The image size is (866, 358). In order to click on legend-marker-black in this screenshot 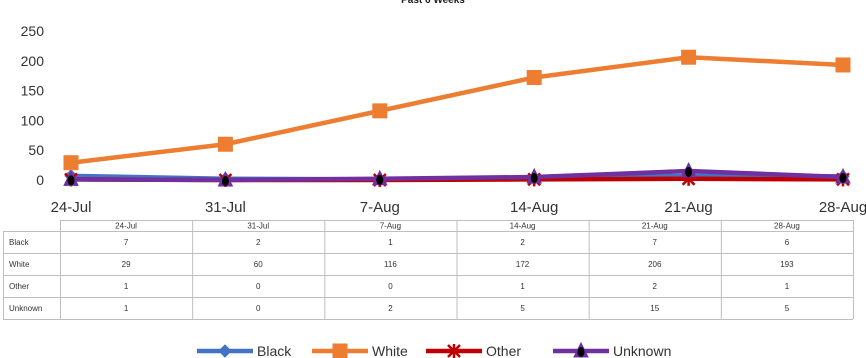, I will do `click(225, 351)`.